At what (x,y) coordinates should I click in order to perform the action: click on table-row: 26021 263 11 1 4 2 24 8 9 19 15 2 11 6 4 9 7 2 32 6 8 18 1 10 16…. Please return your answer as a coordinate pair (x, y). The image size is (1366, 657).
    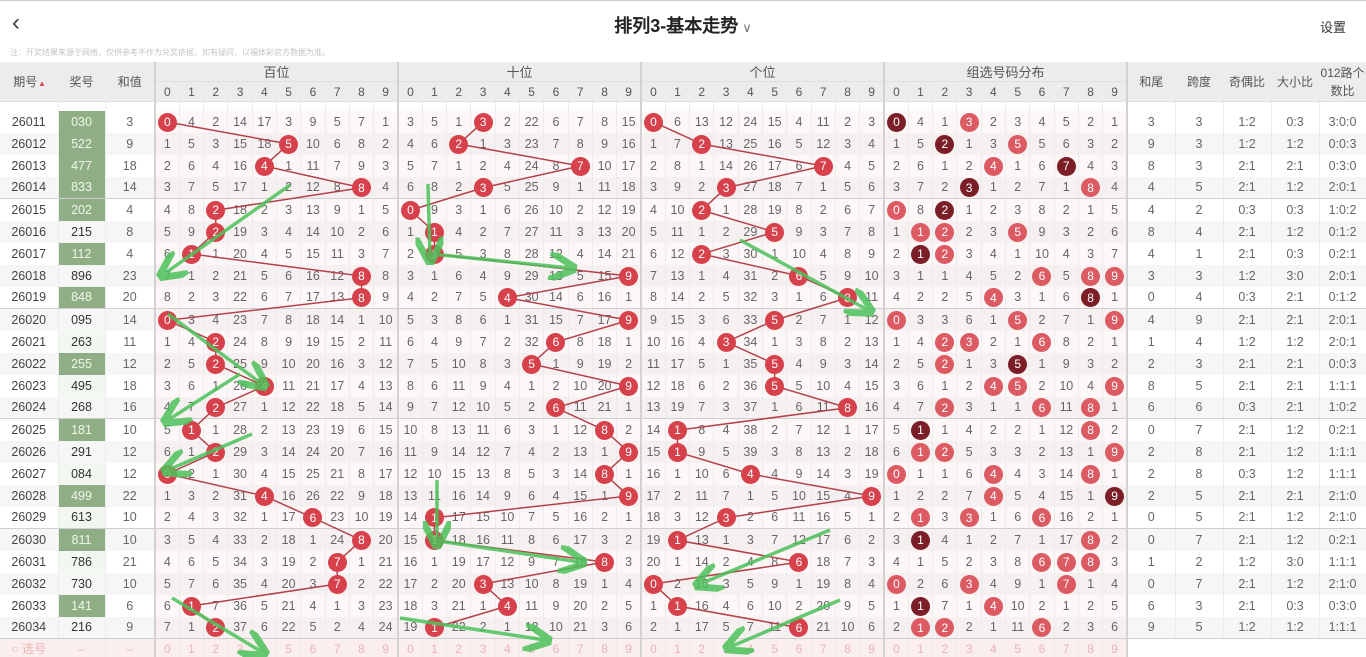
    Looking at the image, I should click on (683, 341).